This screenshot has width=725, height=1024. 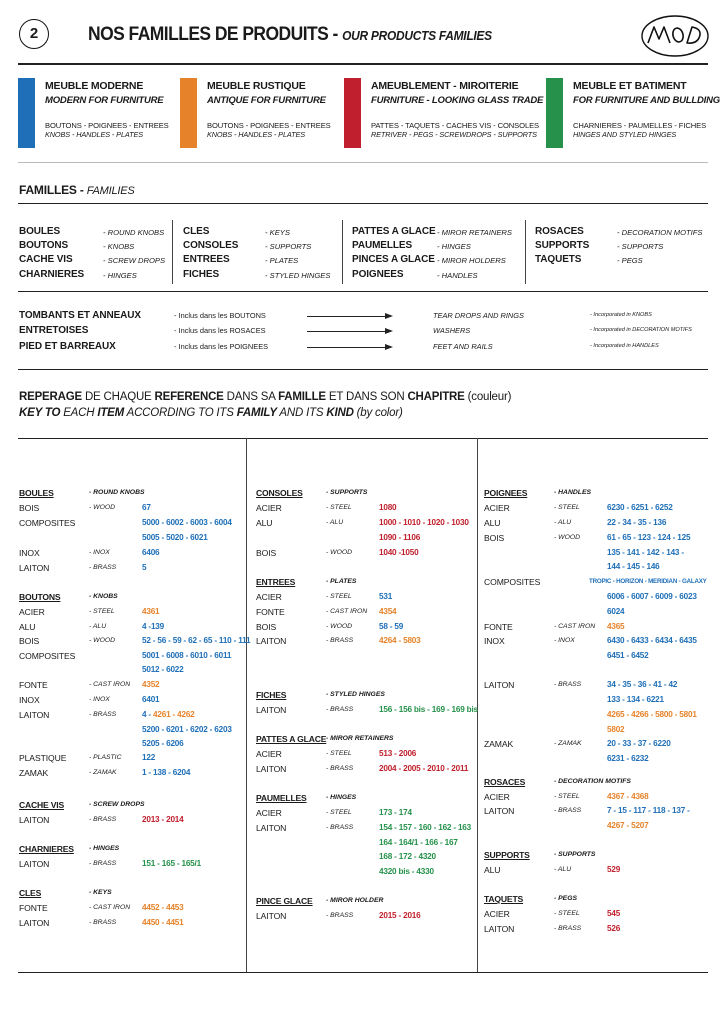 What do you see at coordinates (628, 655) in the screenshot?
I see `reference-code: 6451 - 6452` at bounding box center [628, 655].